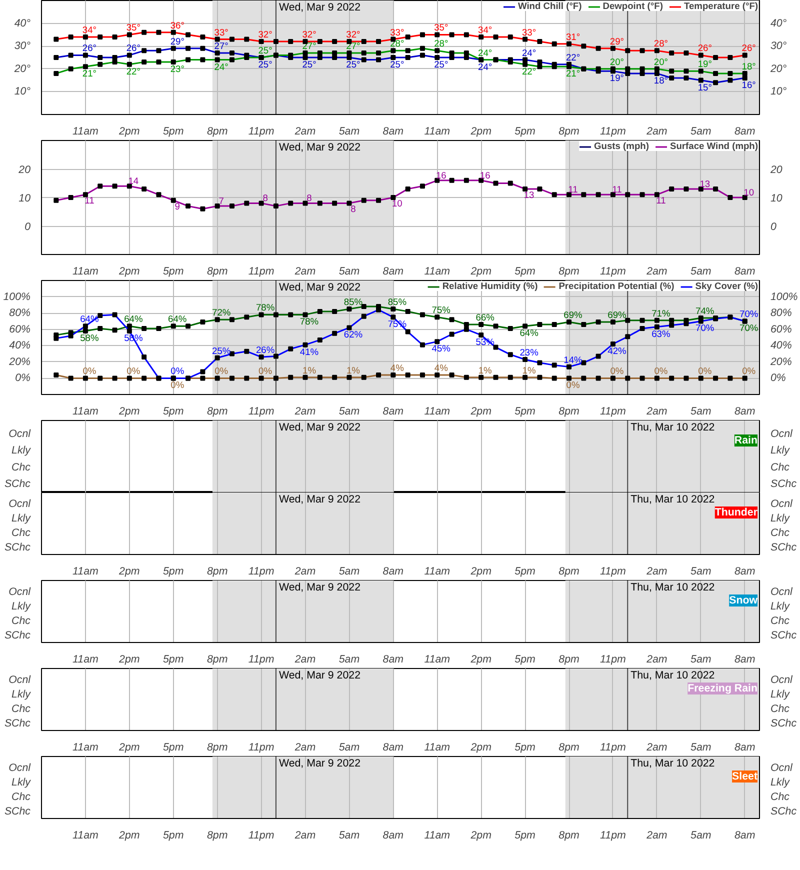 The image size is (800, 870). Describe the element at coordinates (661, 201) in the screenshot. I see `data-label: 11` at that location.